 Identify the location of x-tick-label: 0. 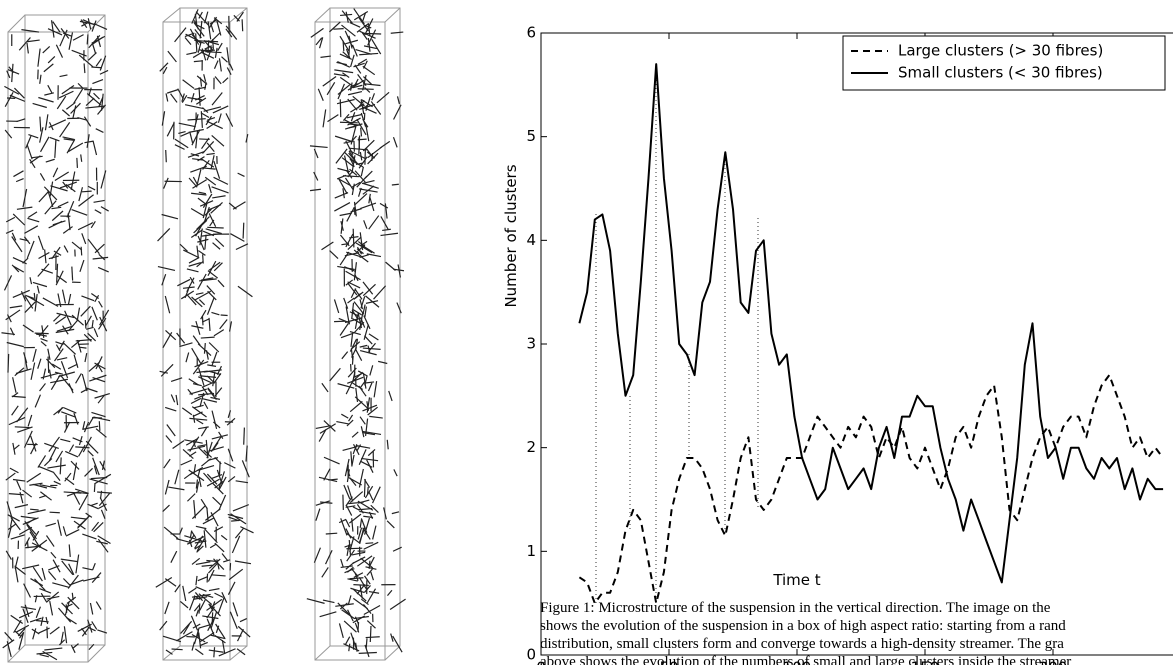
(541, 662).